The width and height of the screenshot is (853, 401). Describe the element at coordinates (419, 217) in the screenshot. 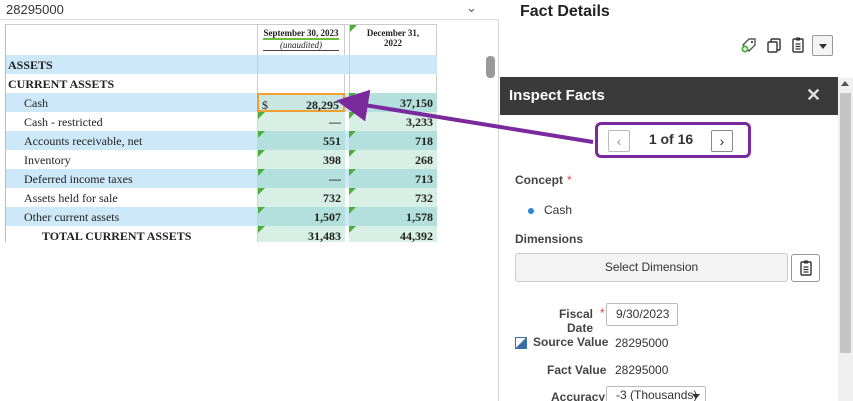

I see `fact-value: 1,578` at that location.